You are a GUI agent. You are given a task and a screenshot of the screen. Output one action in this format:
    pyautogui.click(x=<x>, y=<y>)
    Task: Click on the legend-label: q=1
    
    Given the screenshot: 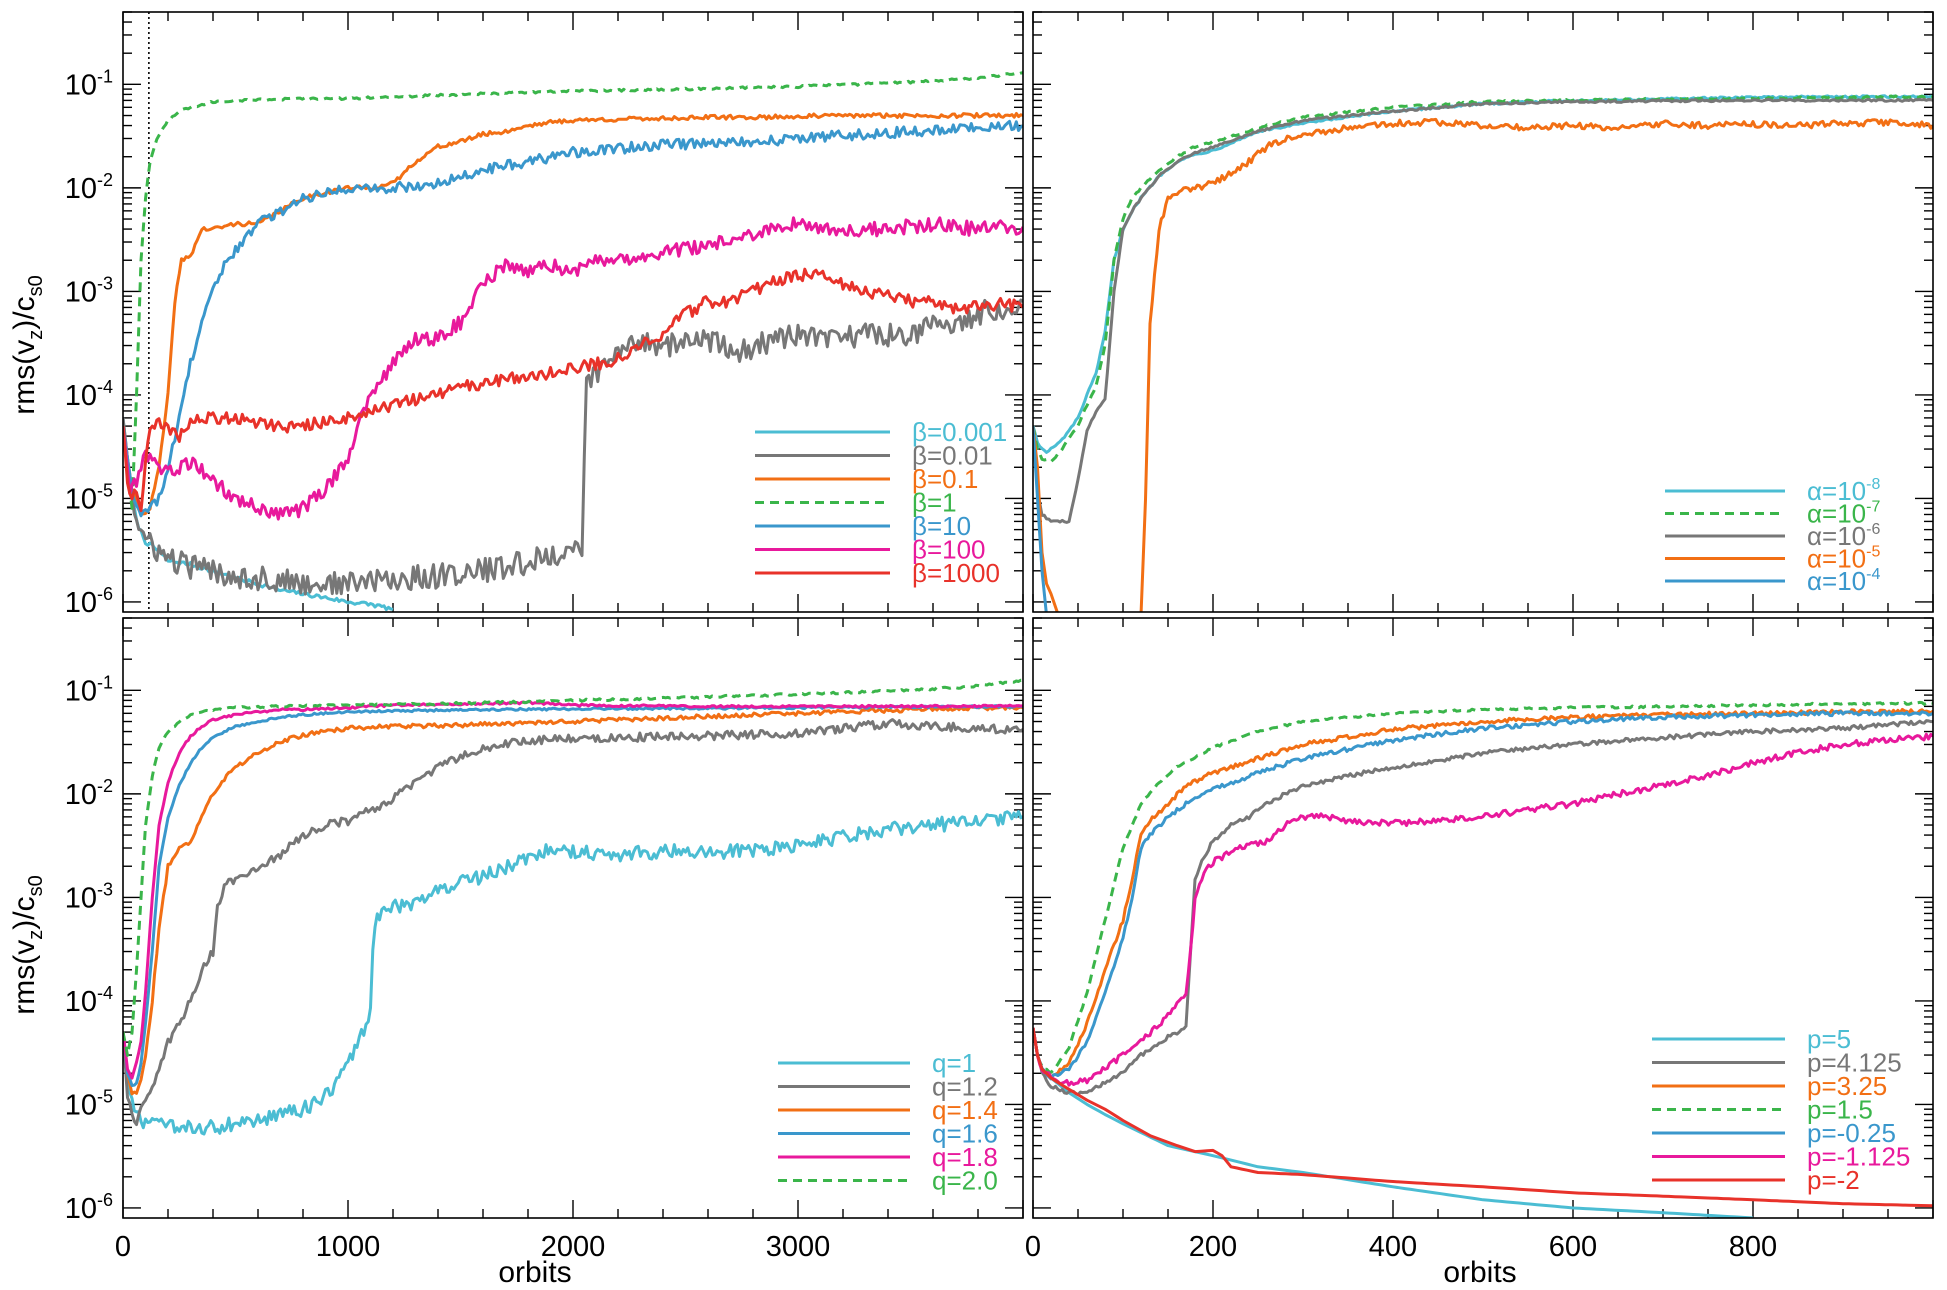 What is the action you would take?
    pyautogui.click(x=954, y=1063)
    